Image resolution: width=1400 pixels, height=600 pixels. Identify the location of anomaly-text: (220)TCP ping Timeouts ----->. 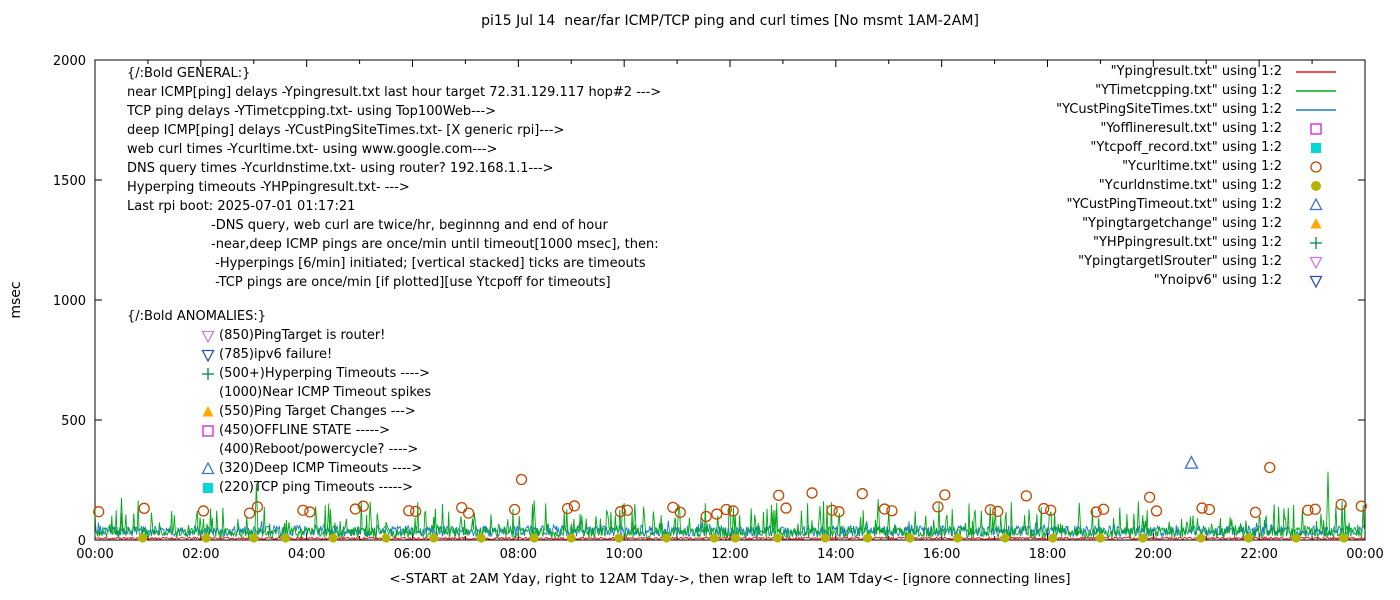
(316, 487).